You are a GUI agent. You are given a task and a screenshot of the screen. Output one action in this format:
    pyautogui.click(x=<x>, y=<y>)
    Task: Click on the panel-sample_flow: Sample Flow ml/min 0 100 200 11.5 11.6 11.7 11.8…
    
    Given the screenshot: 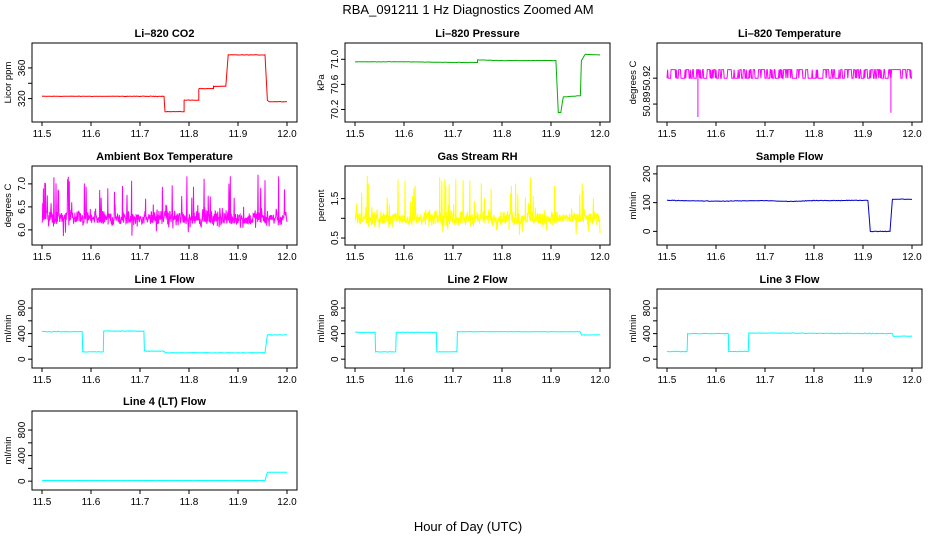 What is the action you would take?
    pyautogui.click(x=775, y=207)
    